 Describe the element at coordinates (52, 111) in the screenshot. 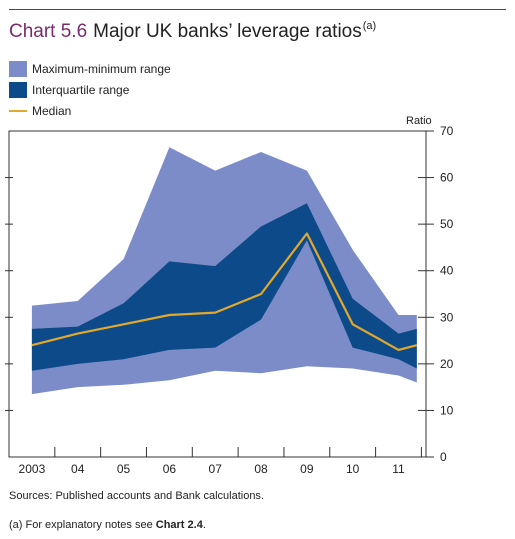

I see `legend-label-median: Median` at that location.